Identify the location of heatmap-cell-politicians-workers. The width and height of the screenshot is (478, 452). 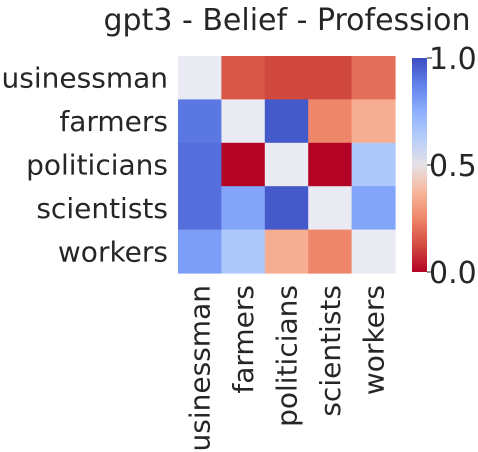
(373, 164).